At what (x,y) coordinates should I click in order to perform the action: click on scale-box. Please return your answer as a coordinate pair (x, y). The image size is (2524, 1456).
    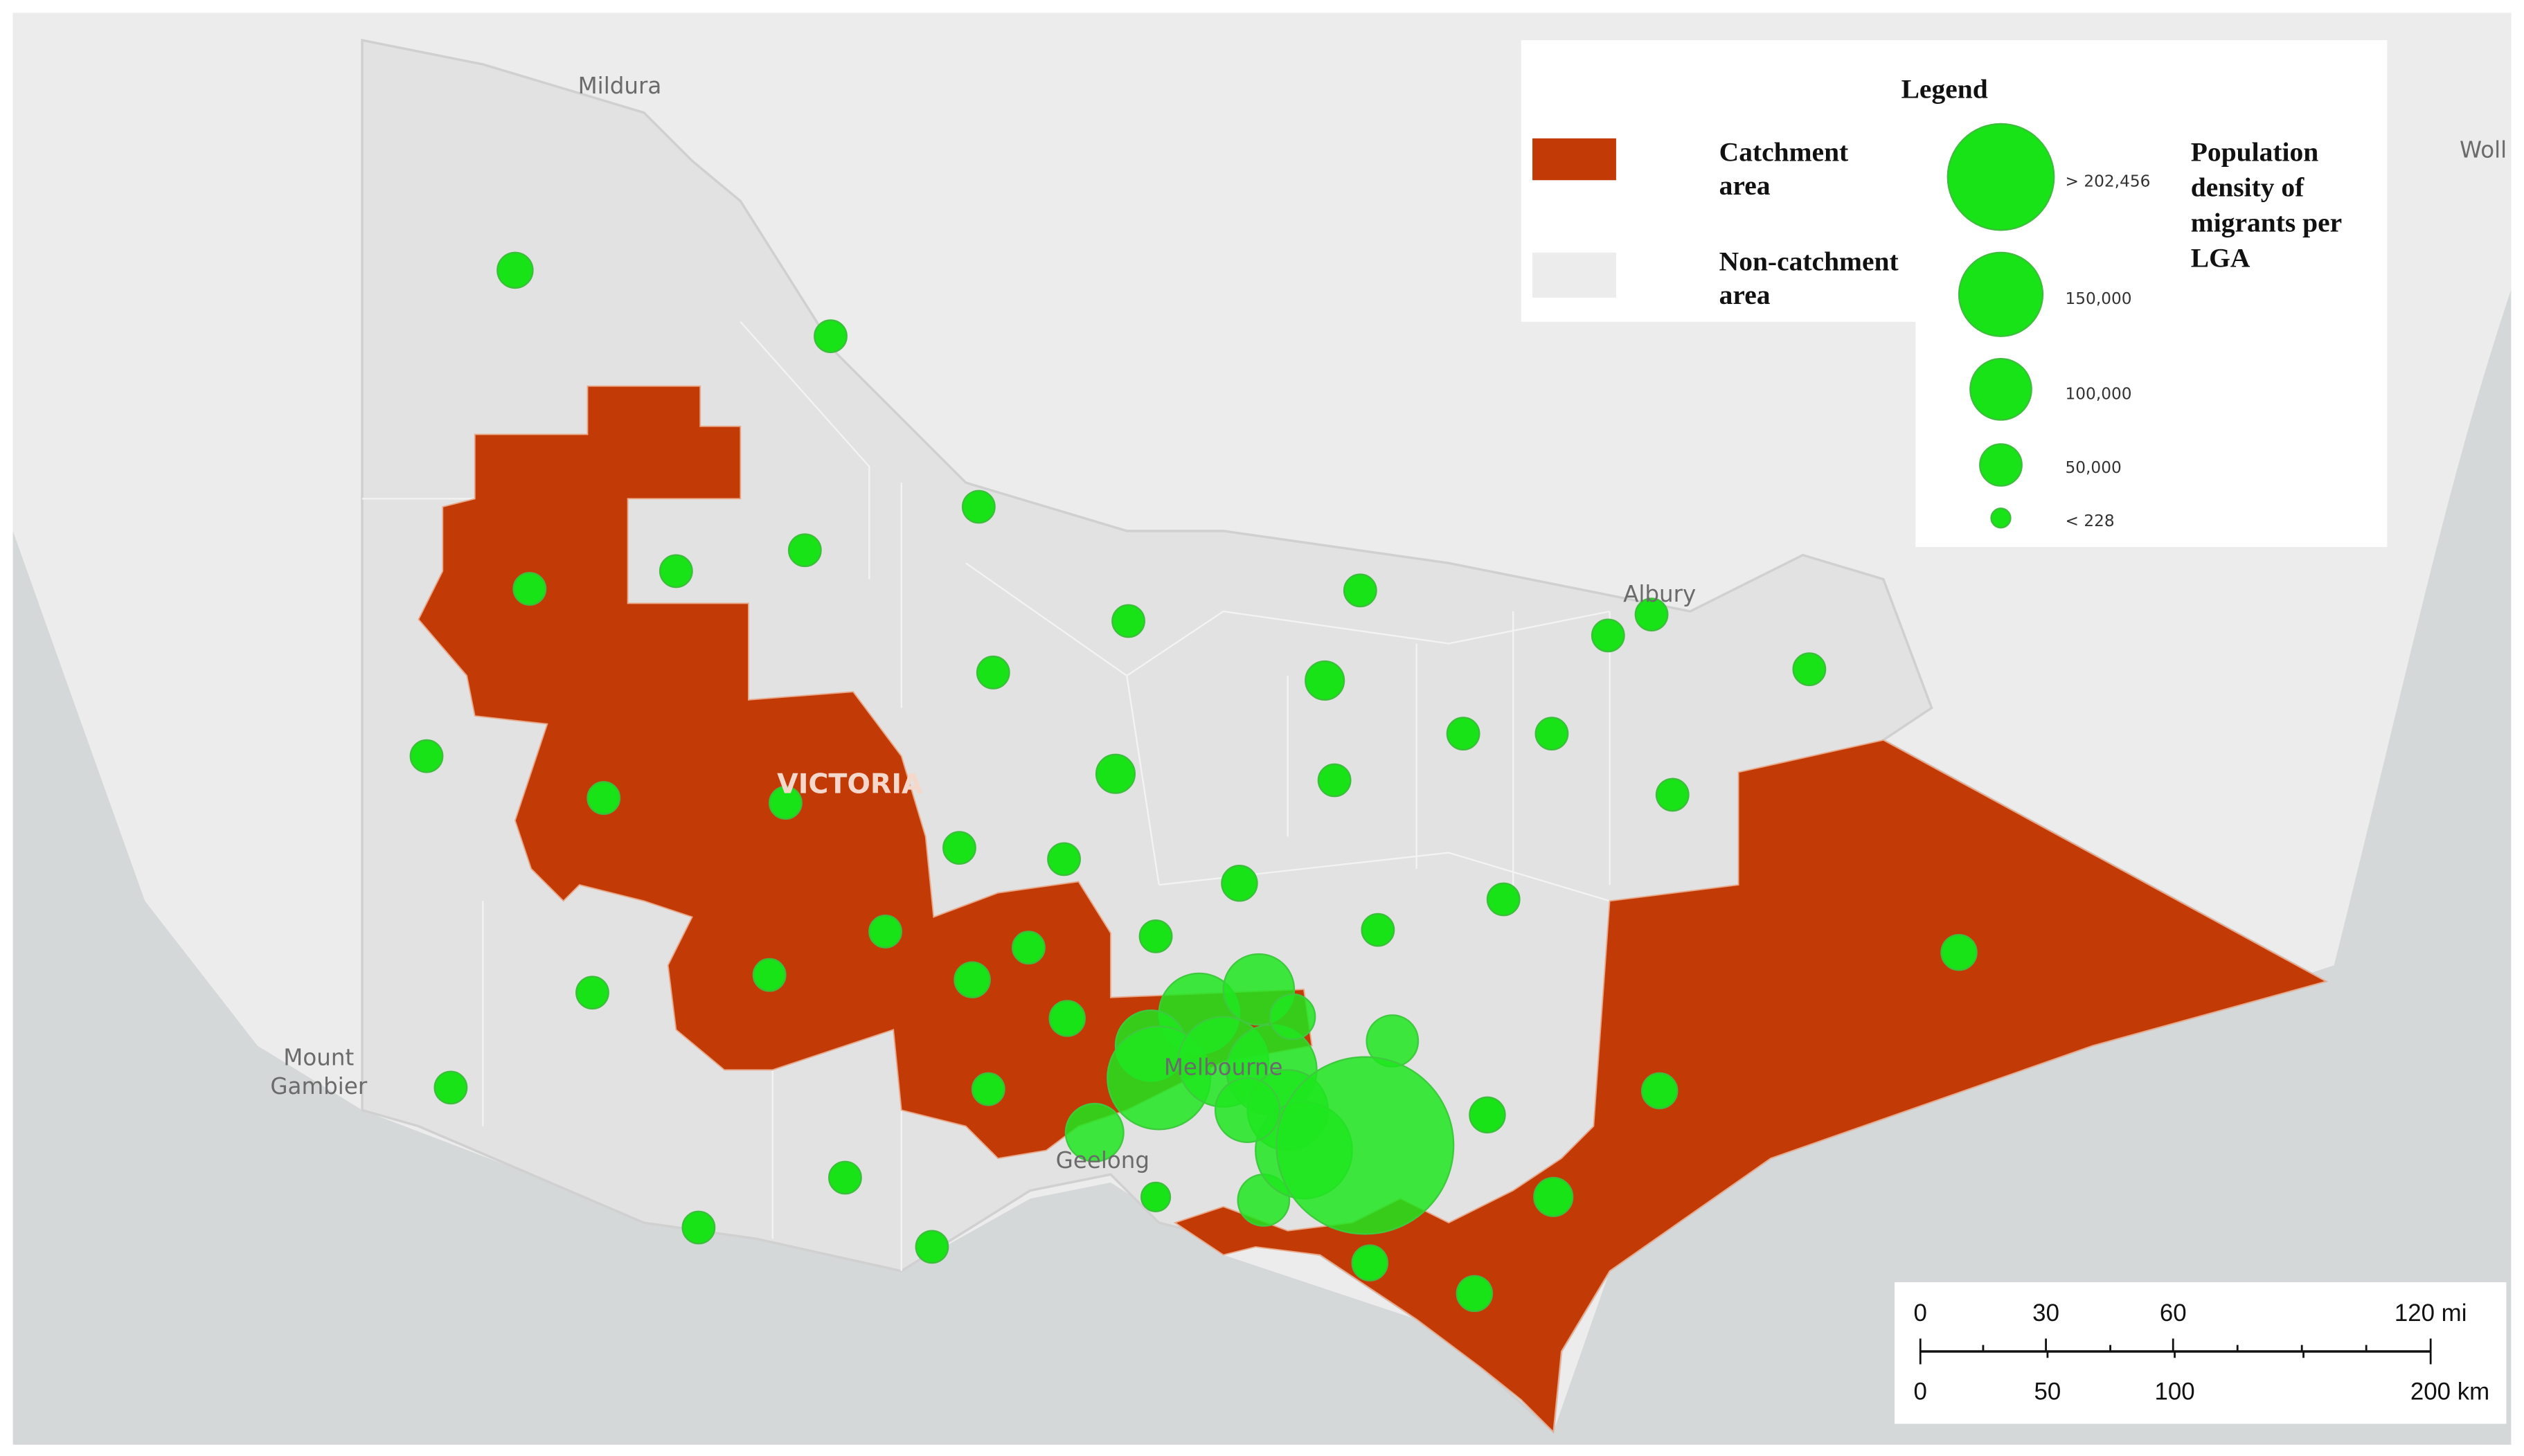
    Looking at the image, I should click on (2201, 1353).